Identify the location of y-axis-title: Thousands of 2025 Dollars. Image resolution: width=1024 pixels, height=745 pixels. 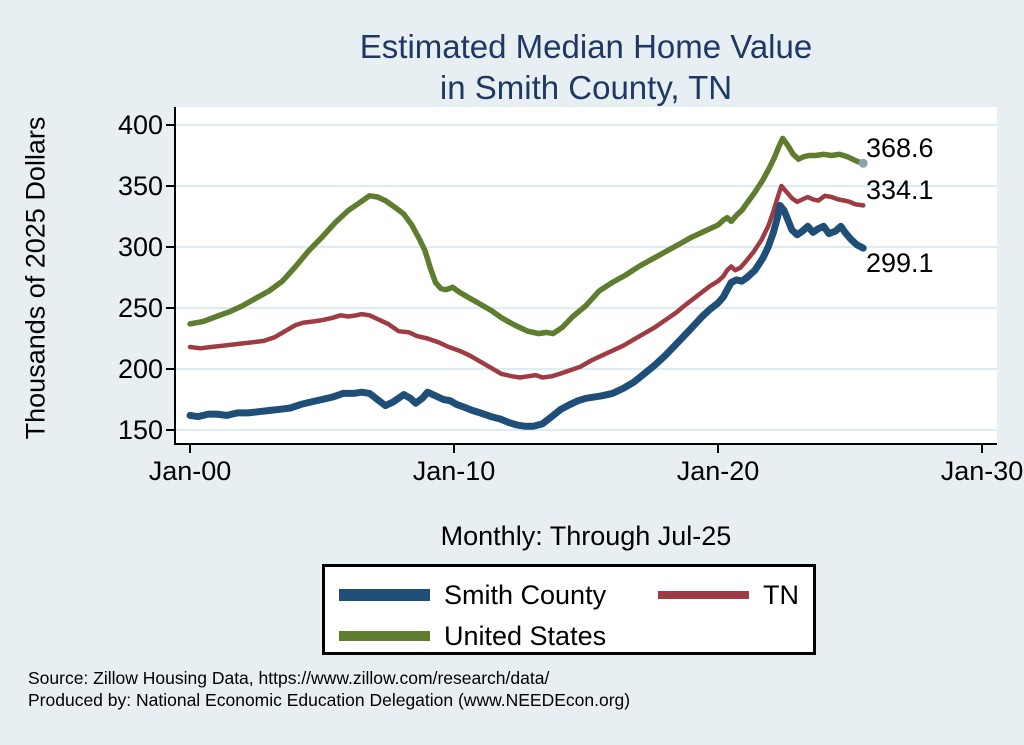
(35, 278).